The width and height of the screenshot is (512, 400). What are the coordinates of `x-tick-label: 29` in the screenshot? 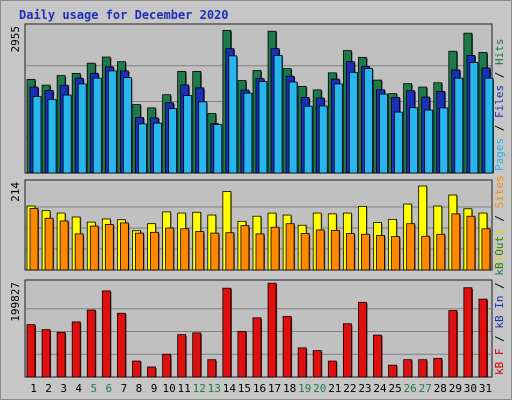 It's located at (455, 388).